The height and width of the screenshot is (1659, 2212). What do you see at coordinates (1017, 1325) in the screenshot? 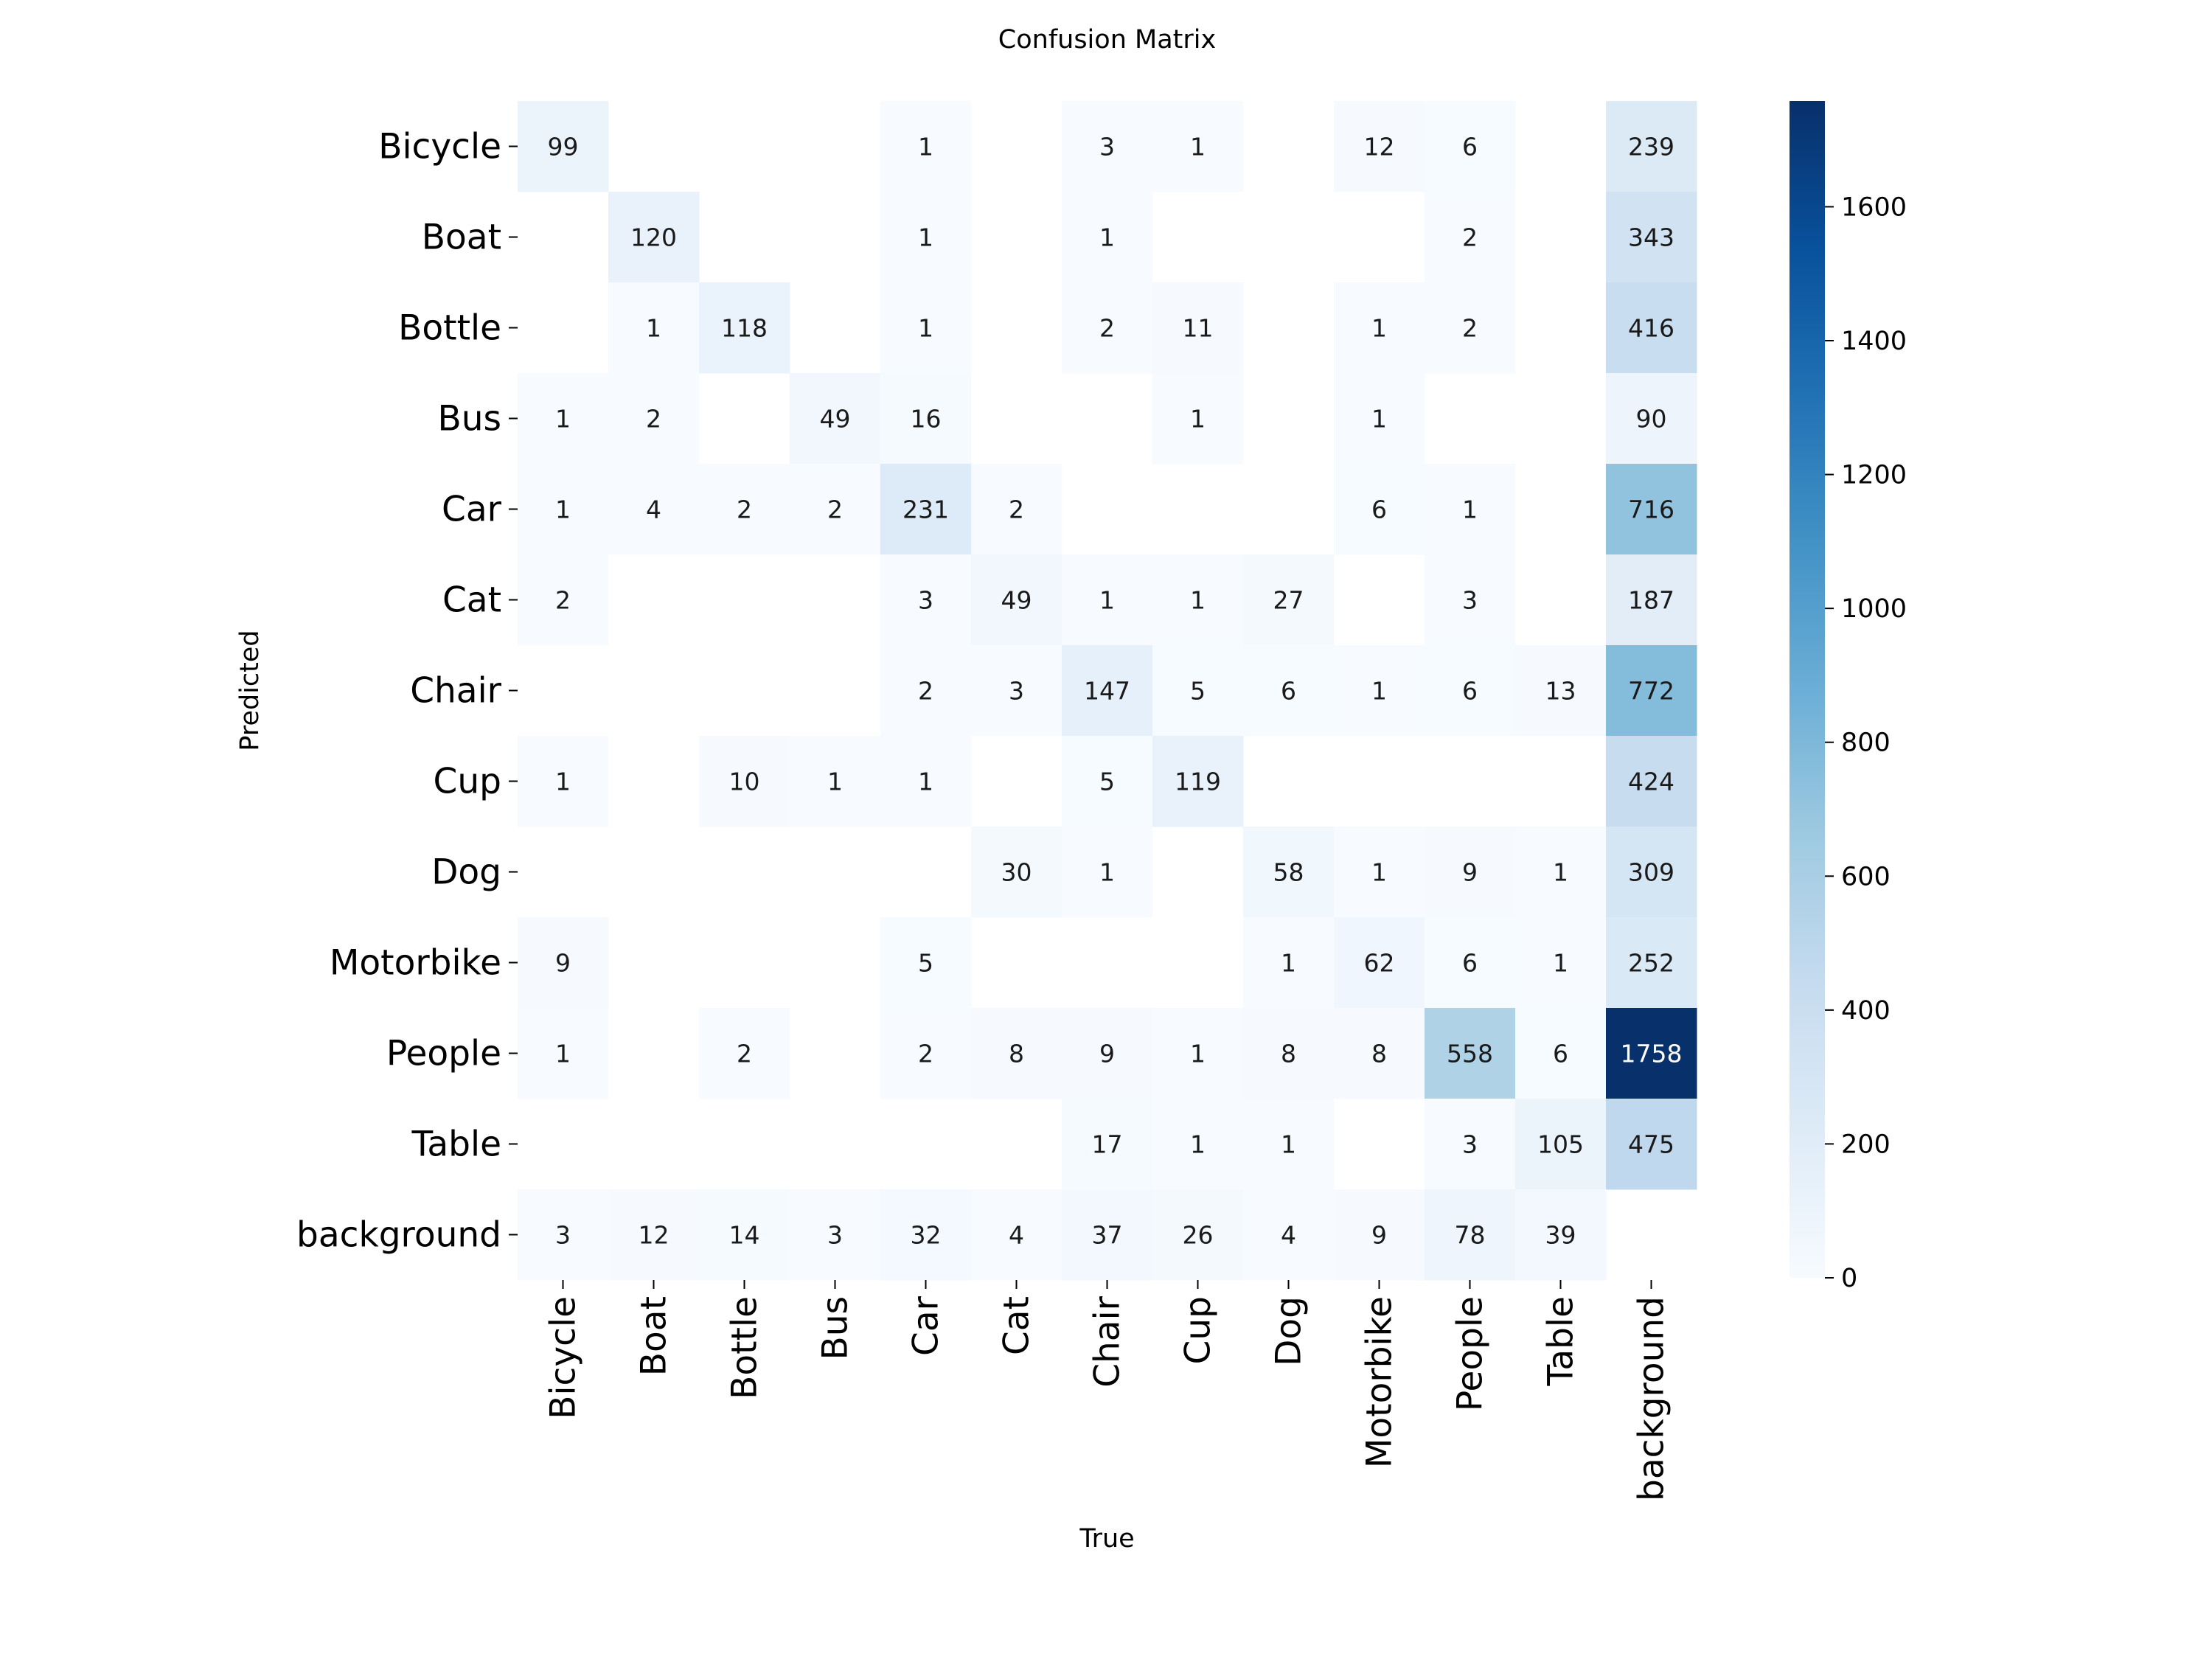
I see `x-tick-label: Cat` at bounding box center [1017, 1325].